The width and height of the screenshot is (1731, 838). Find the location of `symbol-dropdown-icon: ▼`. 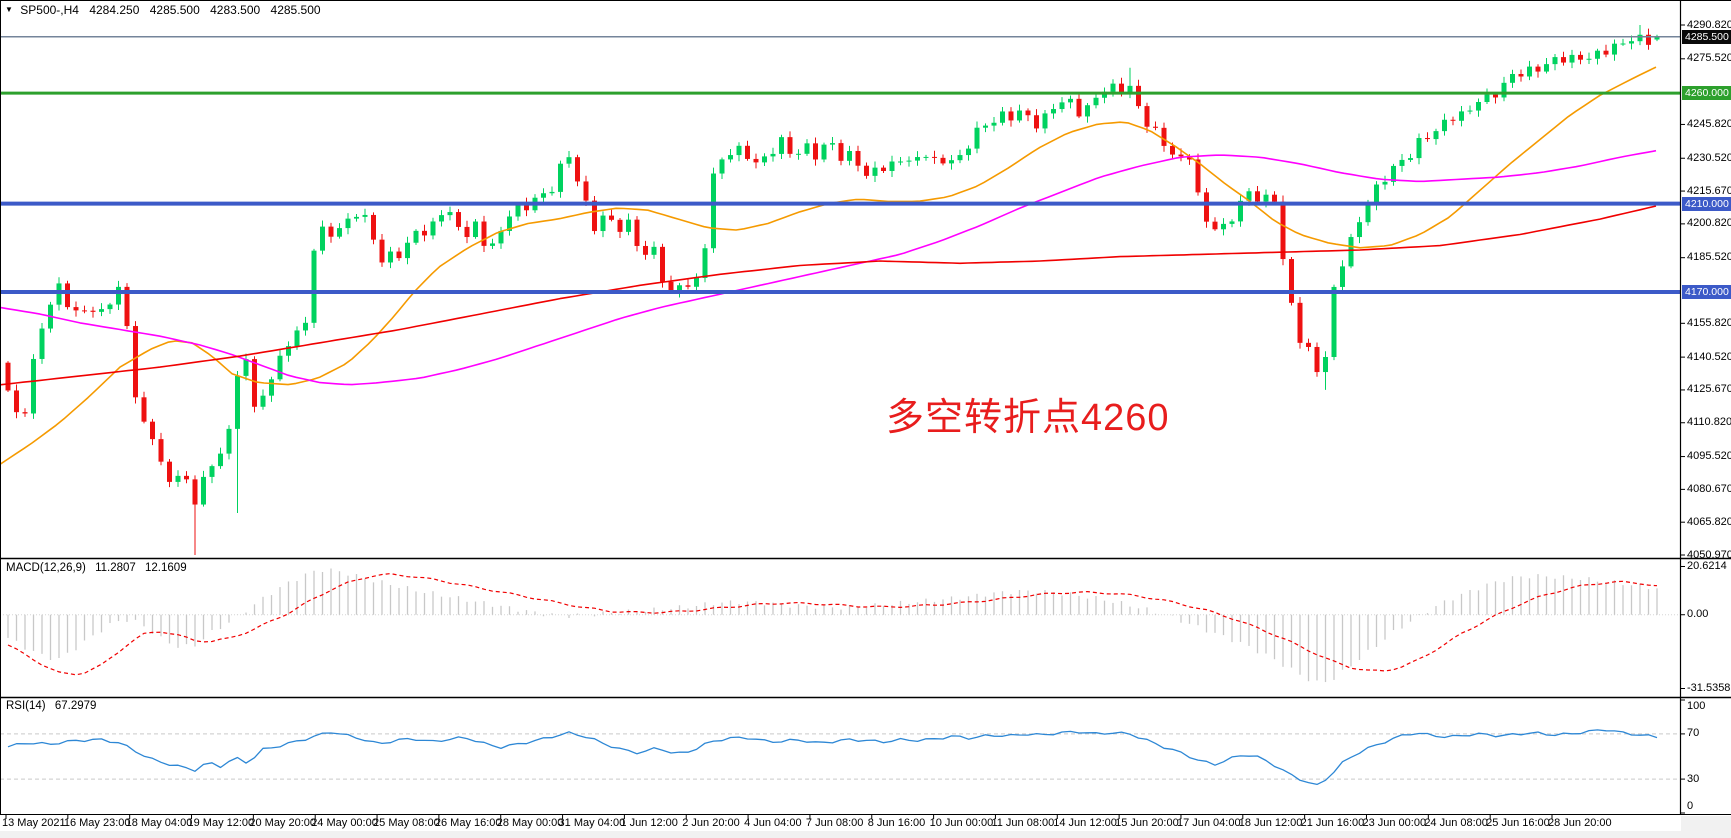

symbol-dropdown-icon: ▼ is located at coordinates (9, 9).